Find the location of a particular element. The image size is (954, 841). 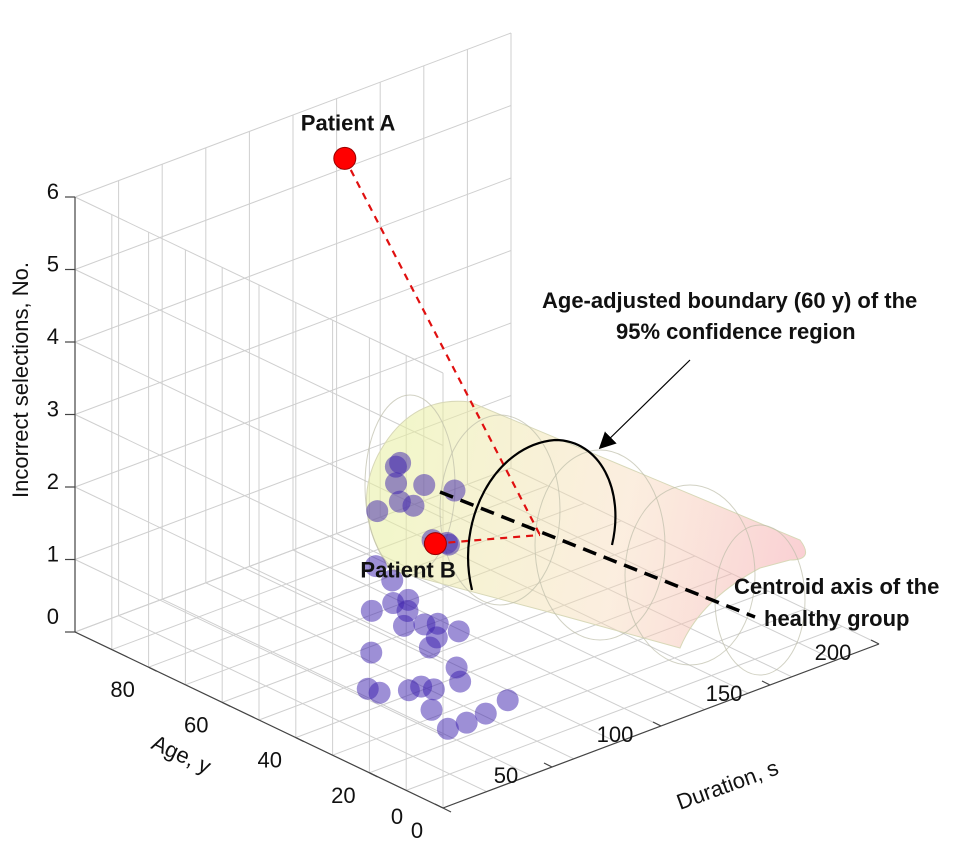

confidence-region-surface is located at coordinates (586, 524).